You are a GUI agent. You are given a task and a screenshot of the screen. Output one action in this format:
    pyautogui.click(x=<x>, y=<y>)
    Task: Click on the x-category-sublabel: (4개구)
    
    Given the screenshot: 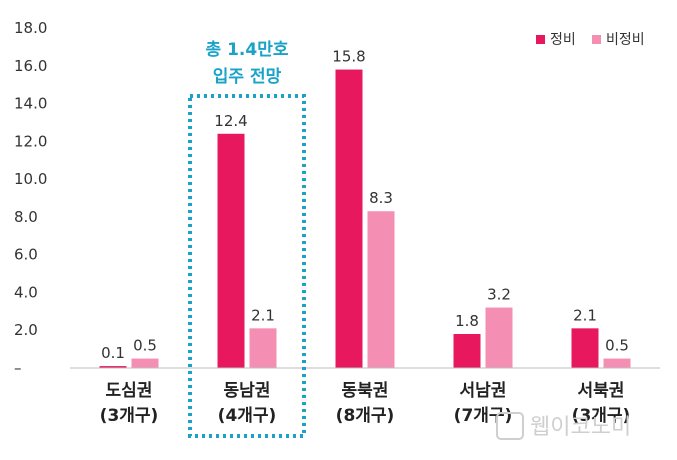 What is the action you would take?
    pyautogui.click(x=247, y=416)
    